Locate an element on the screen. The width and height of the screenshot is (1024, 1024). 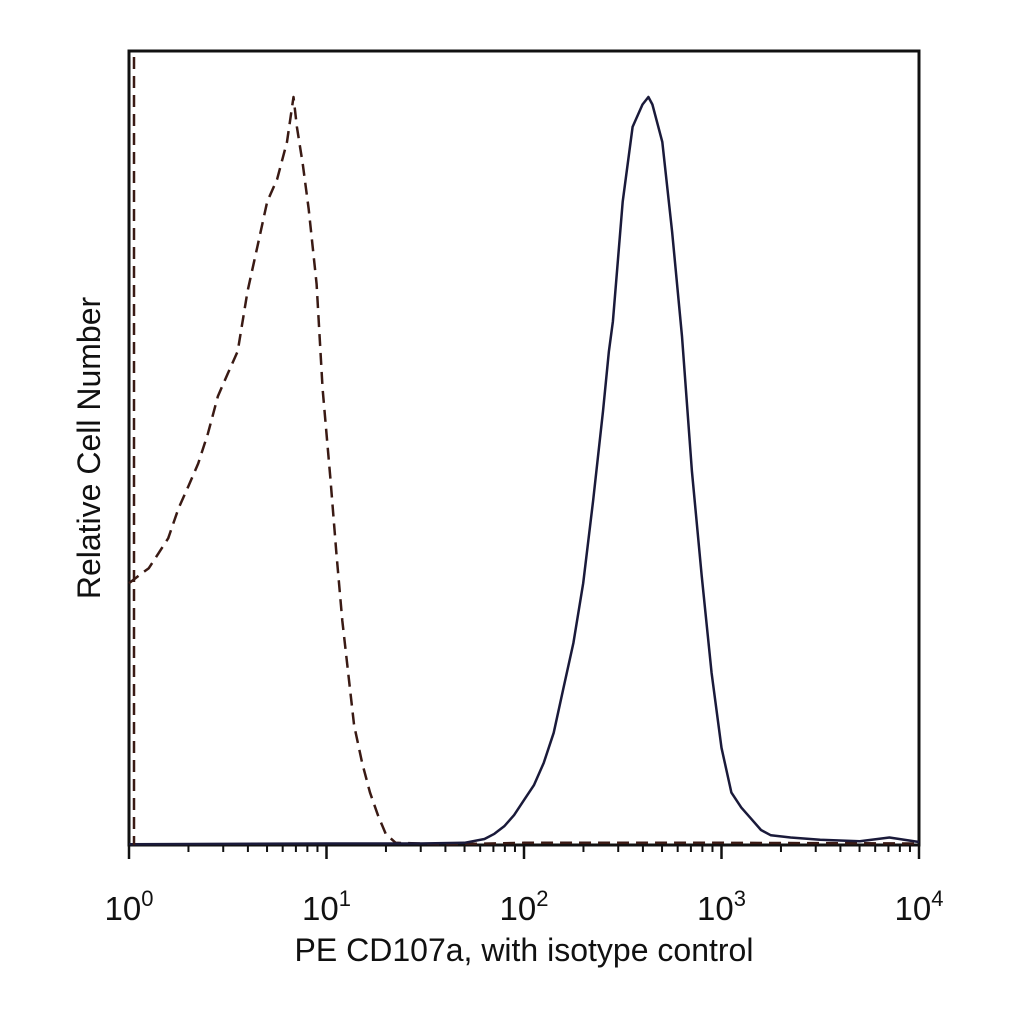
x-tick-layer: 10⁰ 10¹ 10² 10³ 10⁴ is located at coordinates (524, 886).